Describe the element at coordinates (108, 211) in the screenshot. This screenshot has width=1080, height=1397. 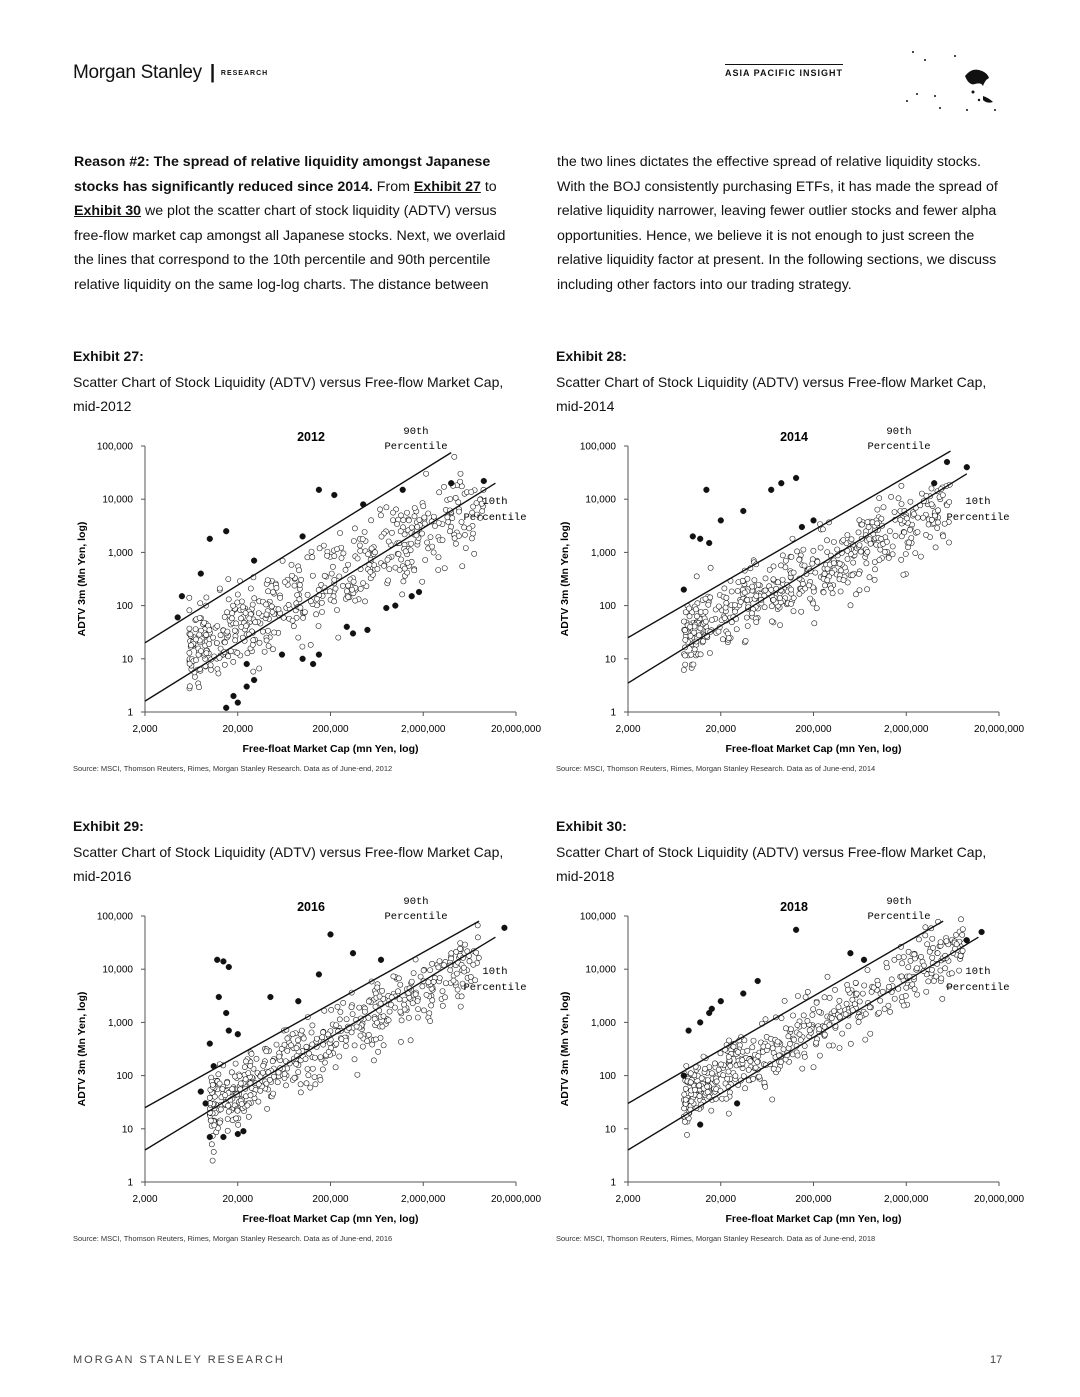
I see `link-exhibit-30: Exhibit 30` at that location.